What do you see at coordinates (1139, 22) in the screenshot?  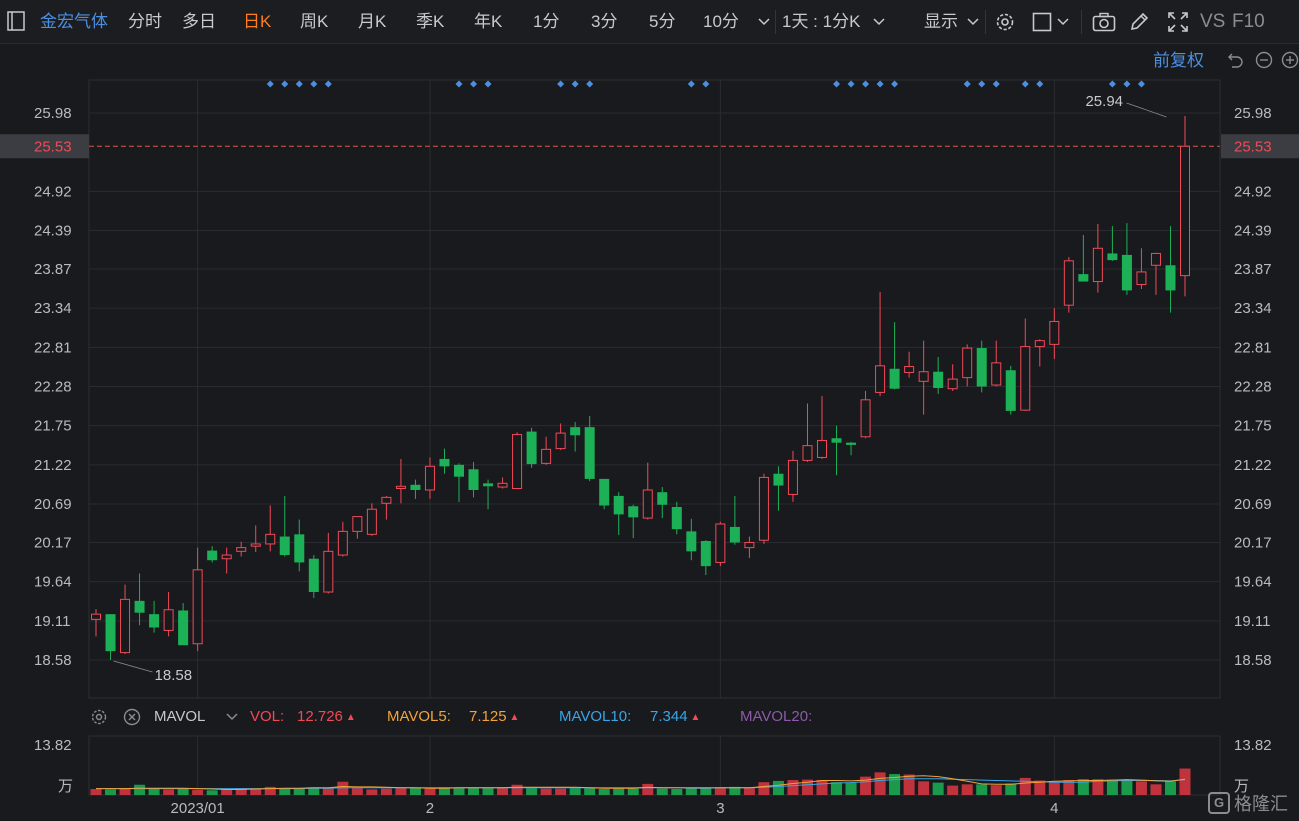 I see `pencil-icon` at bounding box center [1139, 22].